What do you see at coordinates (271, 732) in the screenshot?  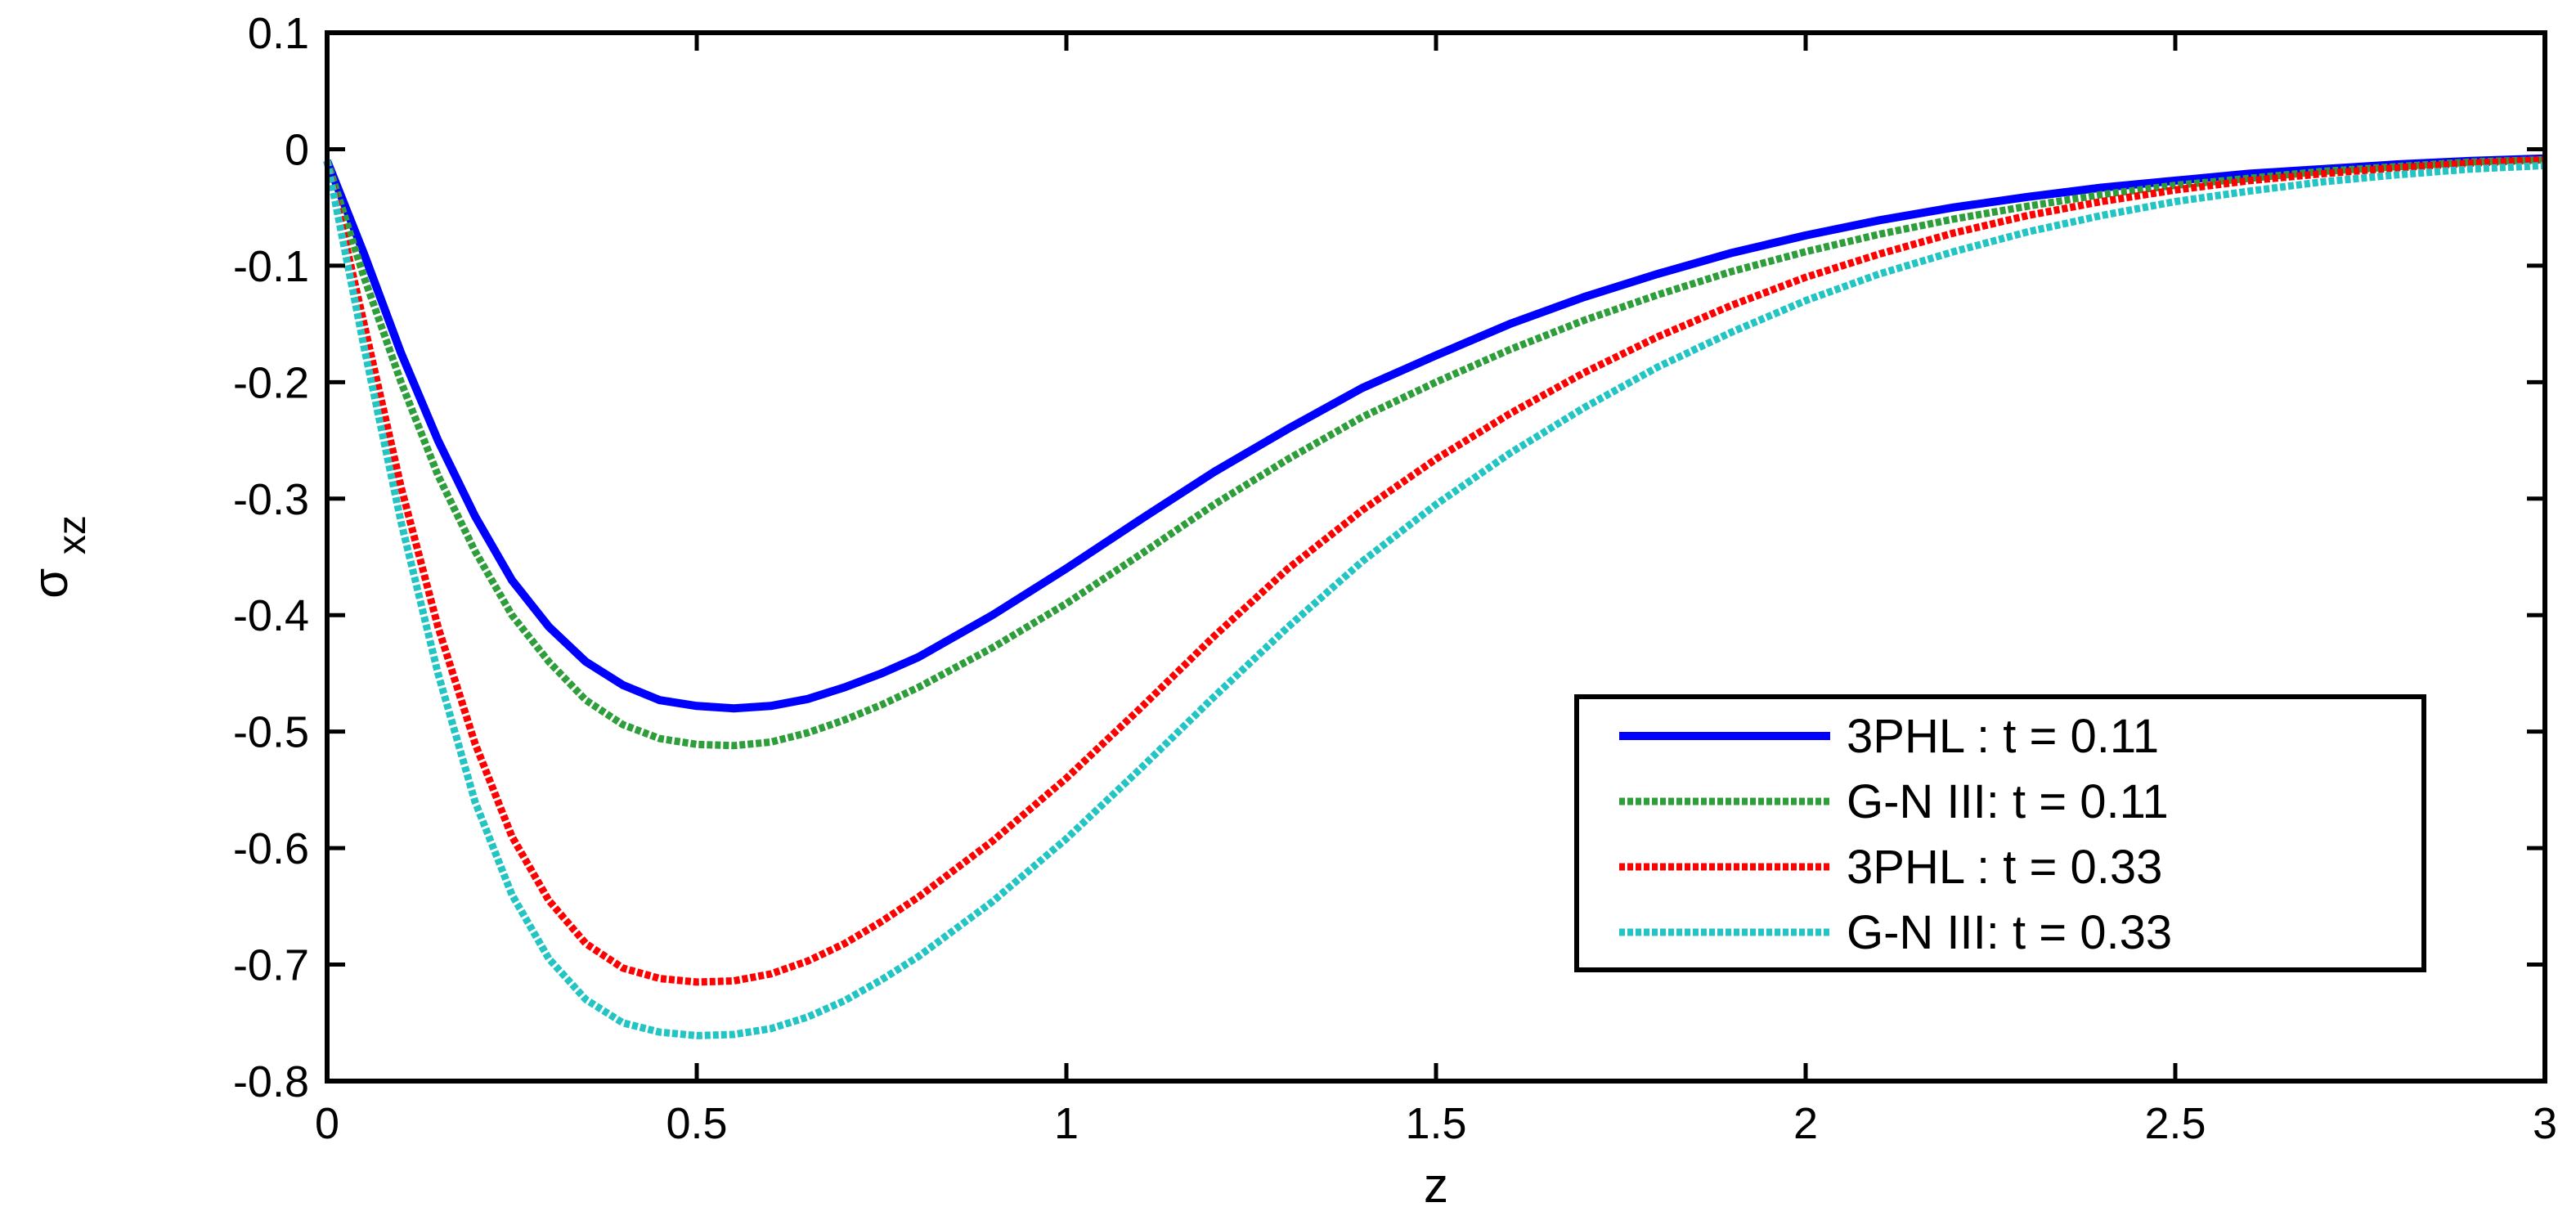 I see `y-tick-label: -0.5` at bounding box center [271, 732].